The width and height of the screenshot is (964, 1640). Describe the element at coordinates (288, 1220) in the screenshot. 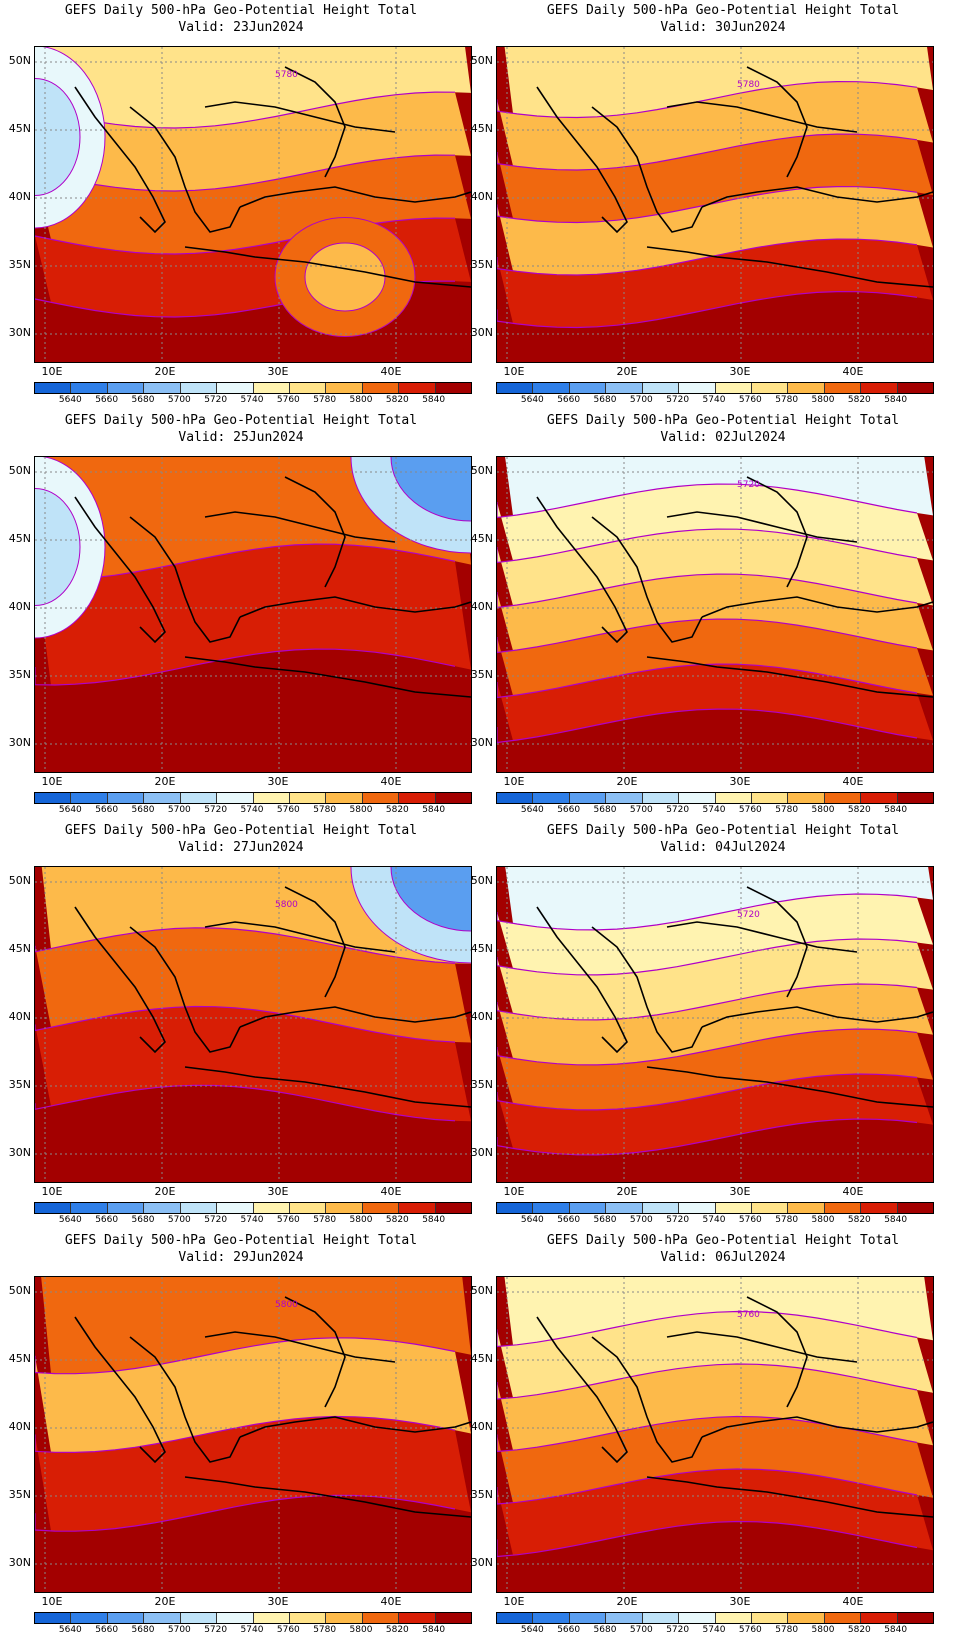

I see `colorbar-label: 5760` at that location.